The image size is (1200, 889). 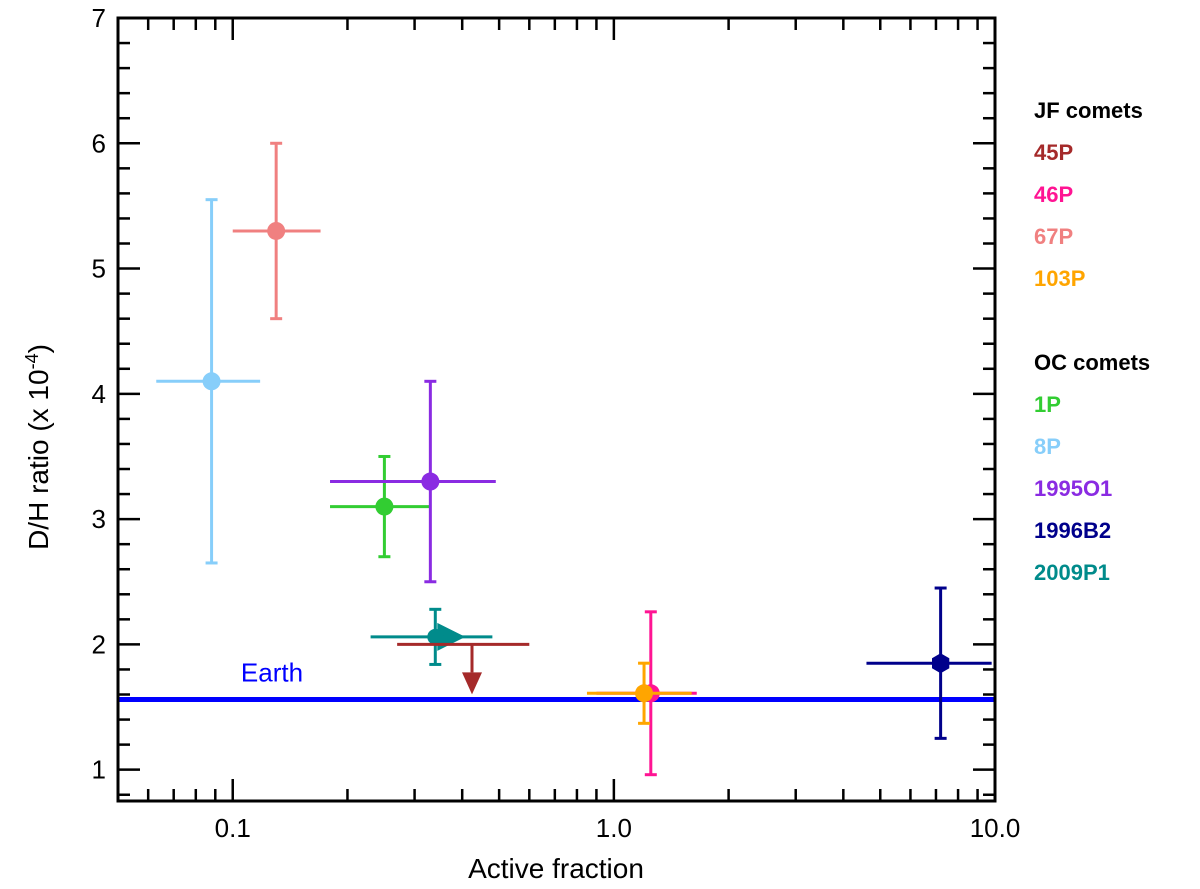 I want to click on legend-entry-1p: 1P, so click(x=1047, y=404).